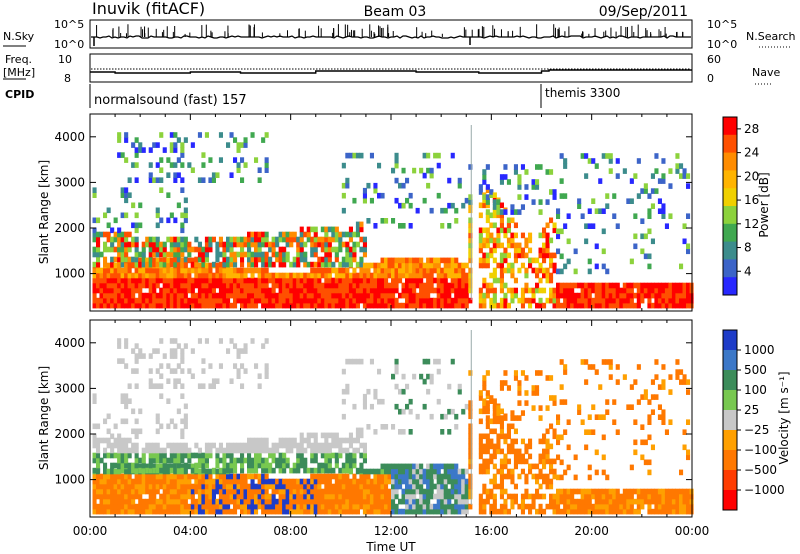 This screenshot has width=800, height=554. I want to click on freq-panel: Freq. [MHz] 10 8 60 0 Nave, so click(391, 69).